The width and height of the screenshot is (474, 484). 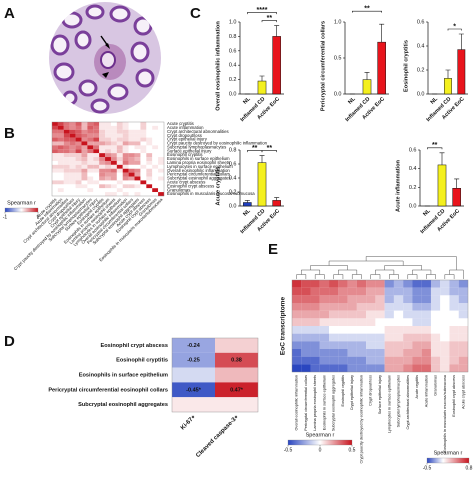 What do you see at coordinates (413, 188) in the screenshot?
I see `y-tick-label: 0.2` at bounding box center [413, 188].